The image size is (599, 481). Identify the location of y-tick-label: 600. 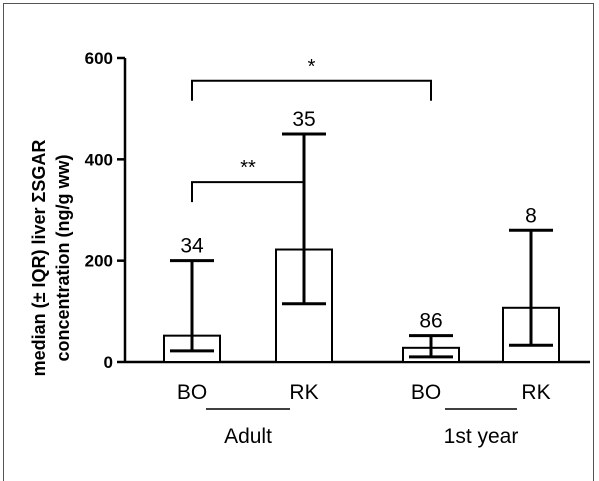
(99, 58).